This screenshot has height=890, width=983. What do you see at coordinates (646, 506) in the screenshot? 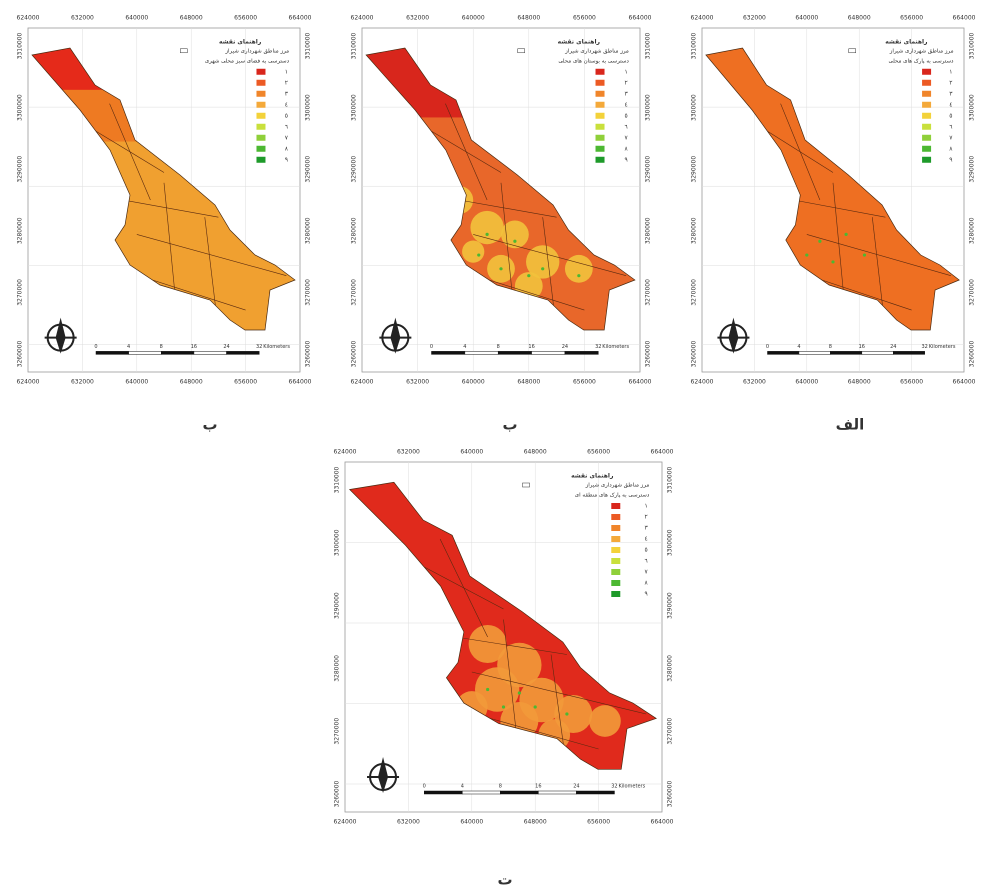
I see `legend-class-label: ١` at bounding box center [646, 506].